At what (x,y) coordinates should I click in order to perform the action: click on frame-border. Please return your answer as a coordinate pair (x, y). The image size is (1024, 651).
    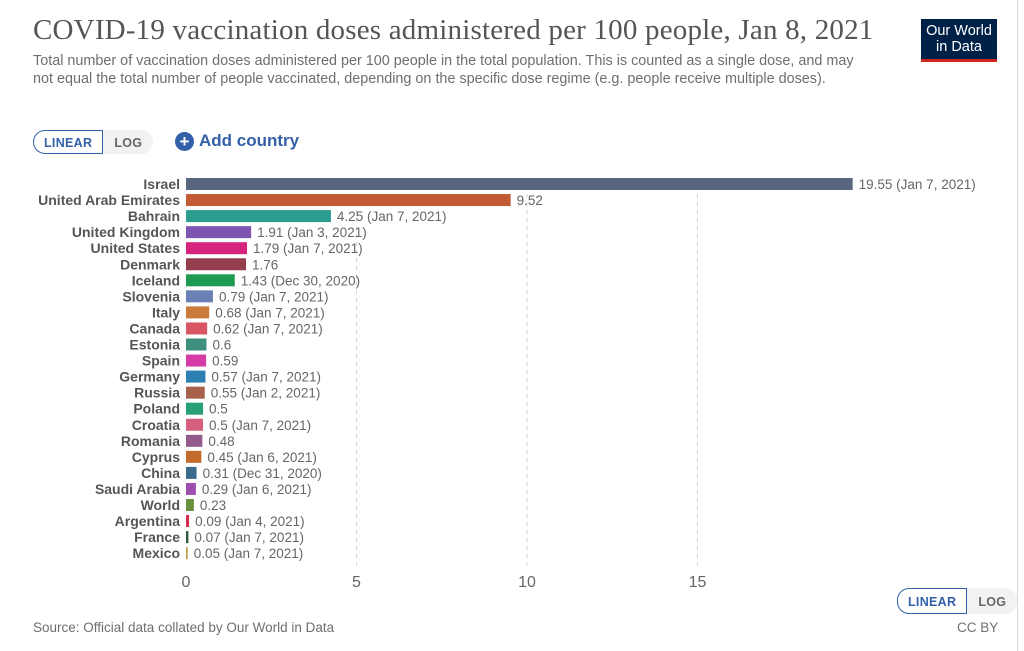
    Looking at the image, I should click on (1017, 325).